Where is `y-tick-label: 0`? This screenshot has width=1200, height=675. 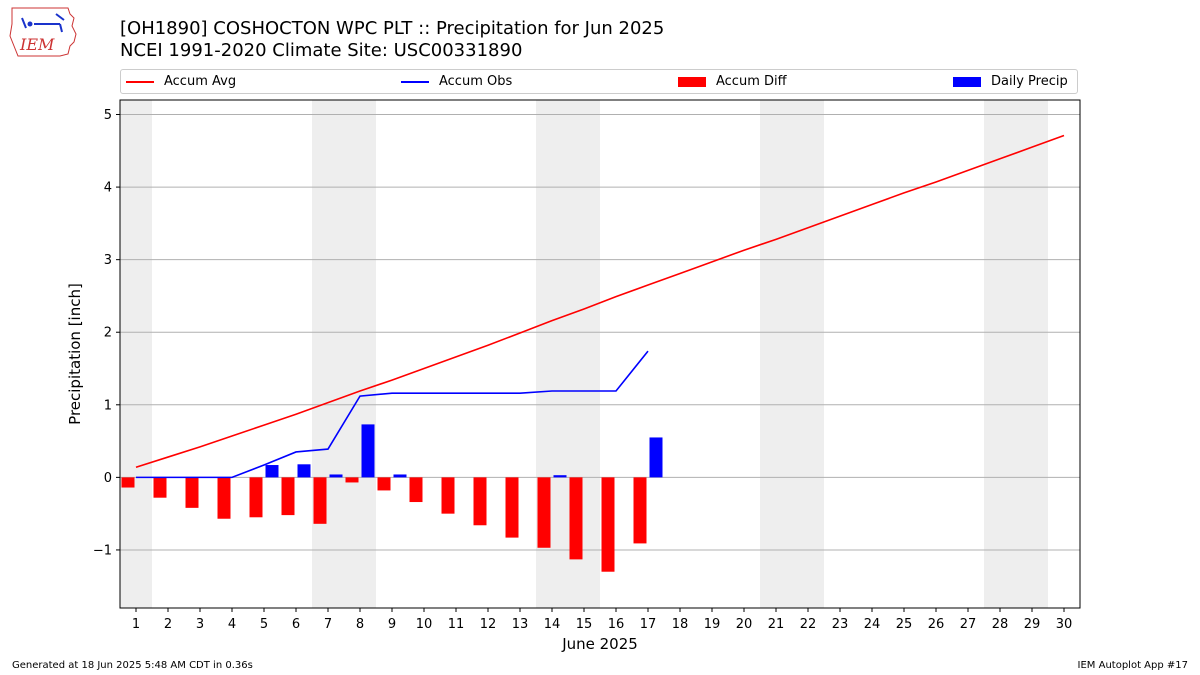
y-tick-label: 0 is located at coordinates (108, 478).